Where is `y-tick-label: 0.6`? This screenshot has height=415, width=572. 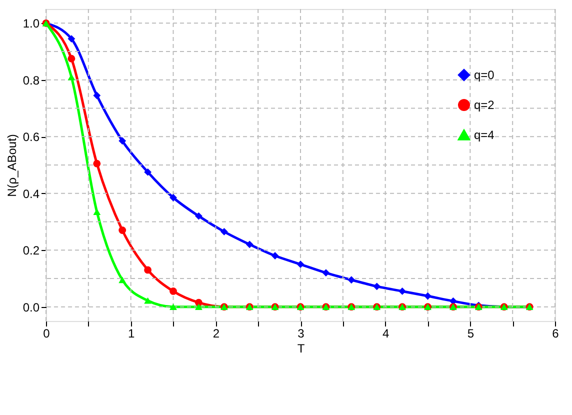 y-tick-label: 0.6 is located at coordinates (31, 137).